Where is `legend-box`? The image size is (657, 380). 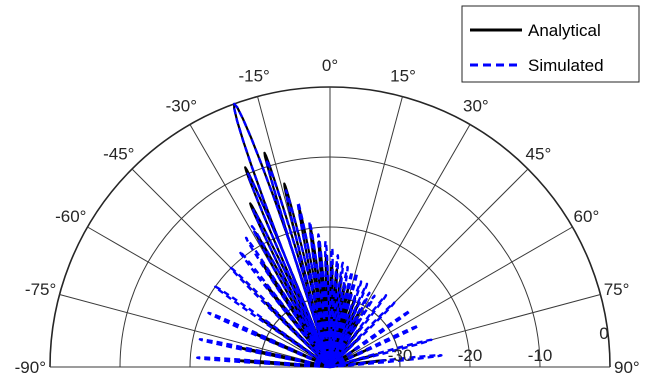 legend-box is located at coordinates (550, 44).